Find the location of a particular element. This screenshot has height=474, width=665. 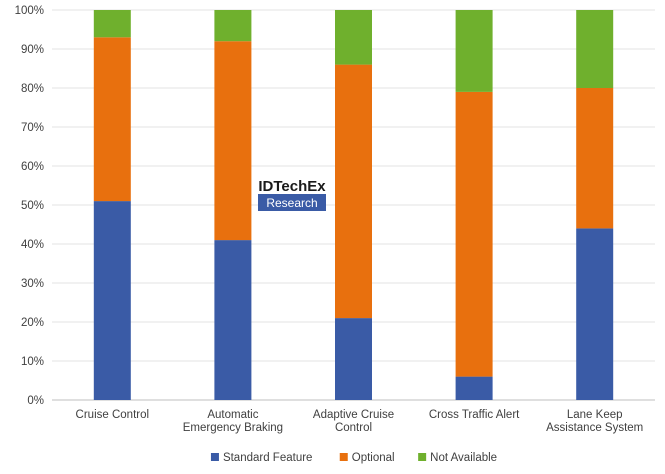

legend-item-not-available: Not Available is located at coordinates (457, 458).